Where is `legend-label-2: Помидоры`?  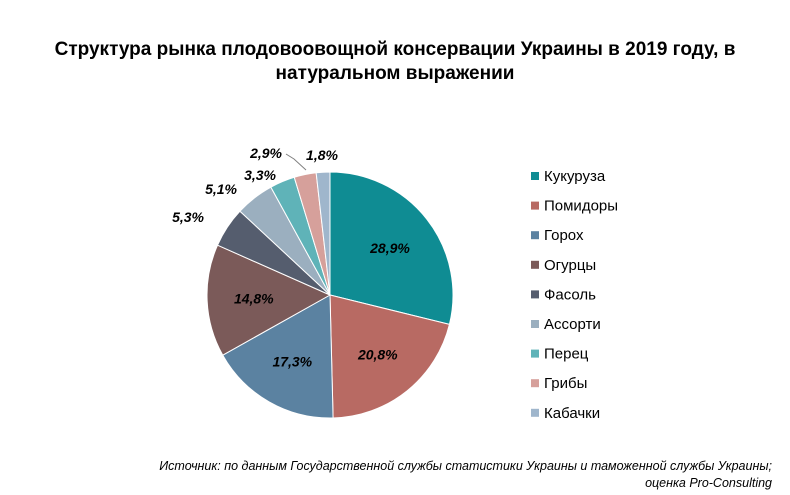 legend-label-2: Помидоры is located at coordinates (581, 206).